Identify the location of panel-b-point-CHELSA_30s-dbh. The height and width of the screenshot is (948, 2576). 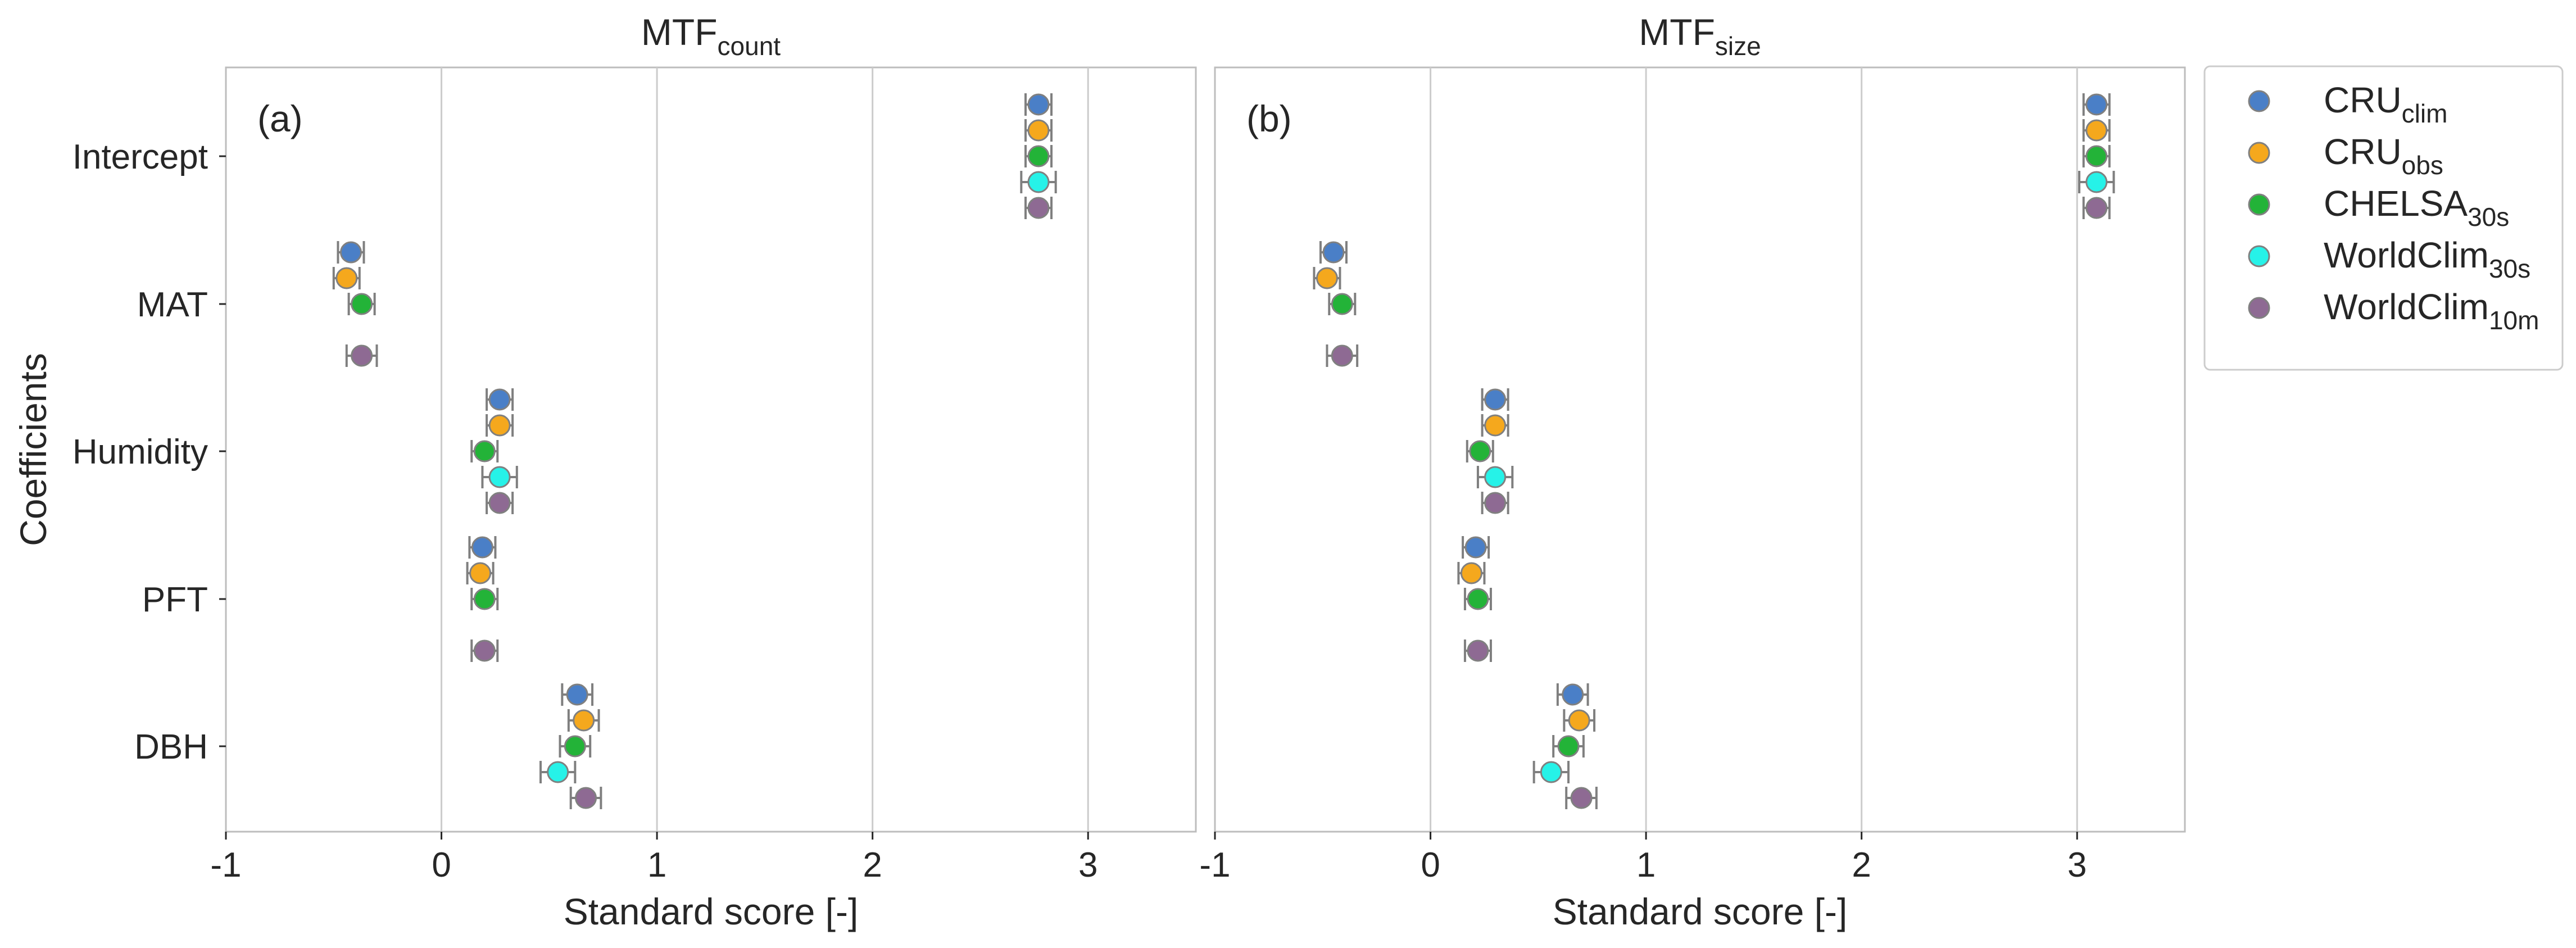
(1568, 746).